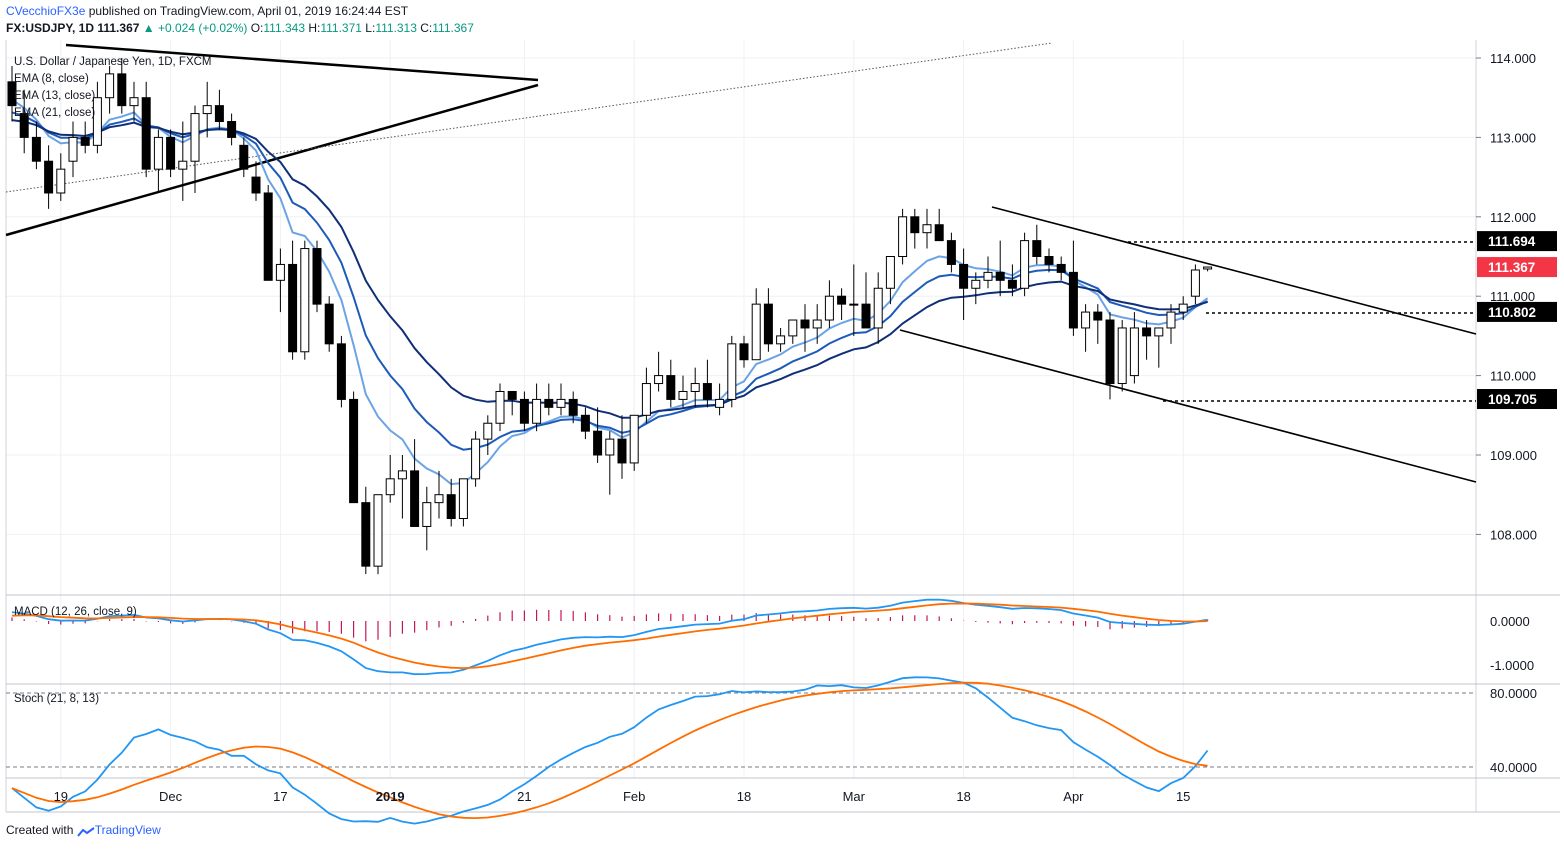 The height and width of the screenshot is (849, 1564). Describe the element at coordinates (622, 796) in the screenshot. I see `time-axis: 19 Dec 17 2019 21 Feb 18 Mar 18 Apr 15` at that location.